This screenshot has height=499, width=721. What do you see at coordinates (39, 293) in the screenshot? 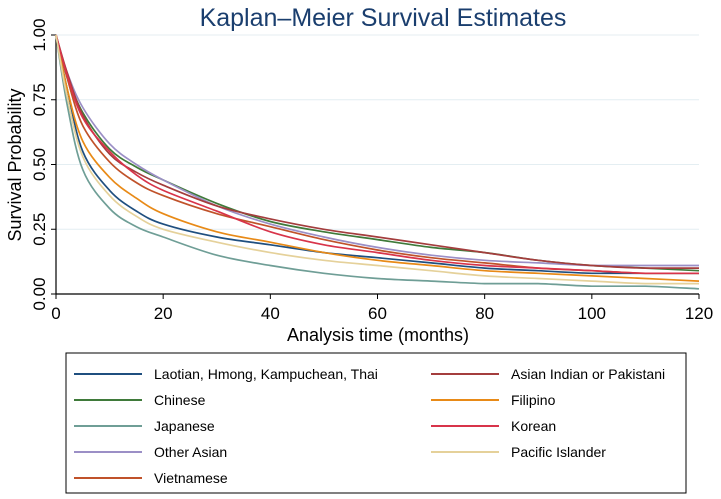
I see `y-tick-label: 0.00` at bounding box center [39, 293].